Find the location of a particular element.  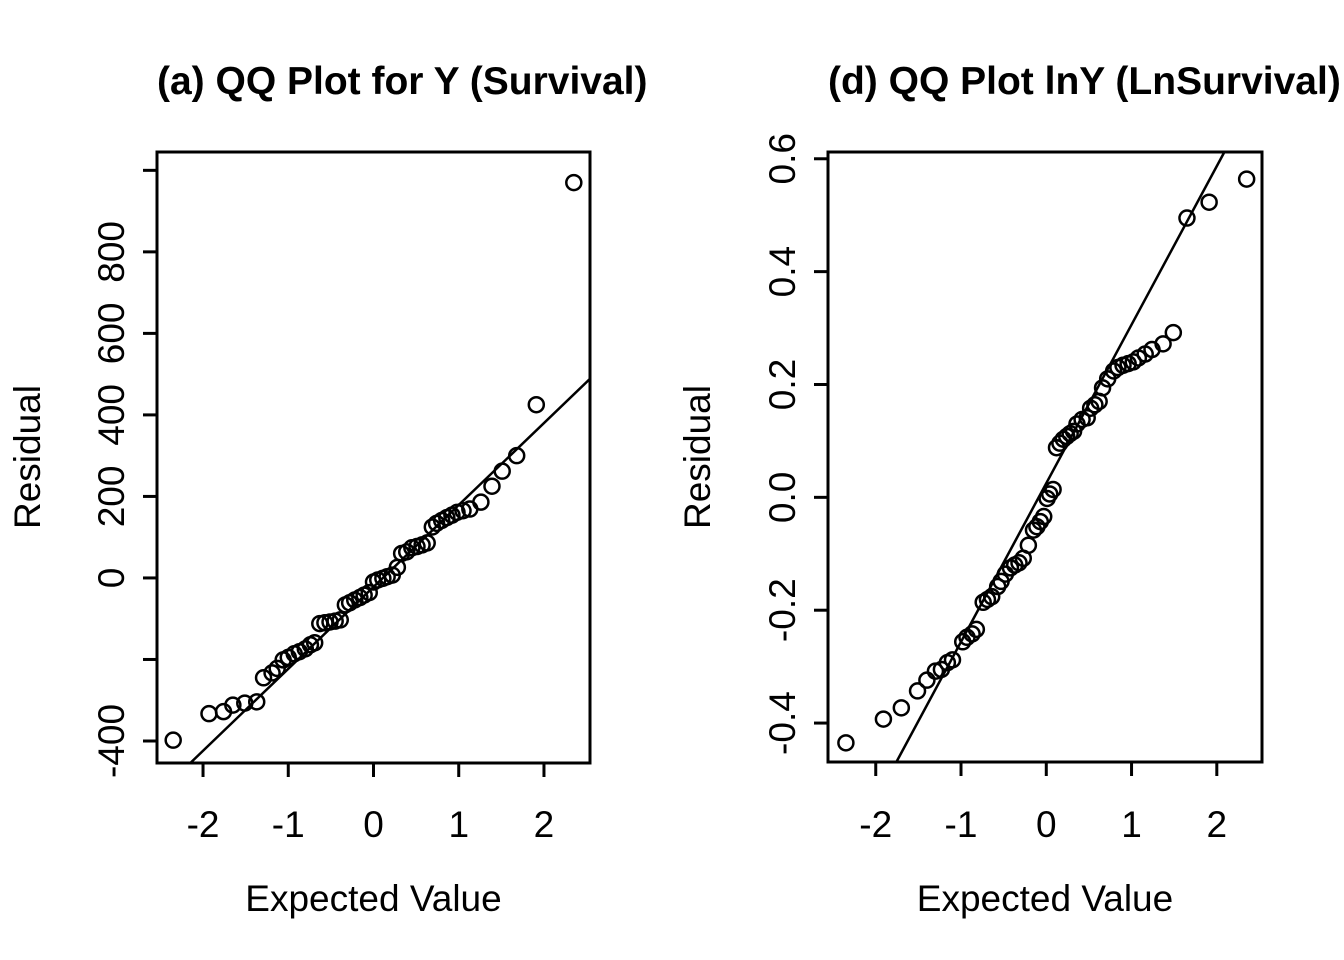

panel-a-xlabel: Expected Value is located at coordinates (373, 898).